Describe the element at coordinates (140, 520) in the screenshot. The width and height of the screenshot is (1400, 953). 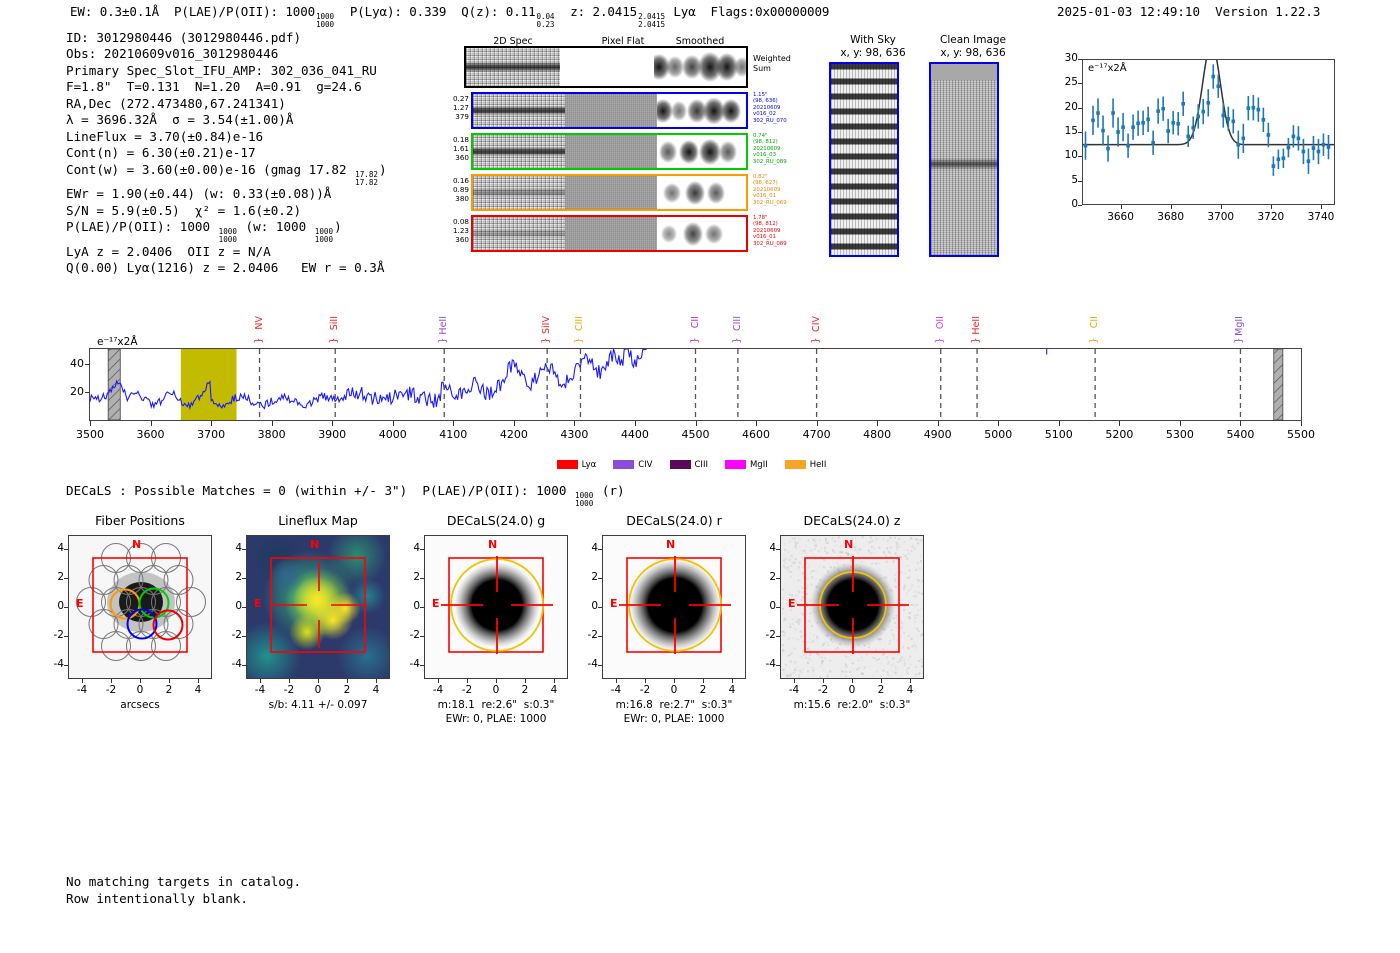
I see `cutout-title-0: Fiber Positions` at that location.